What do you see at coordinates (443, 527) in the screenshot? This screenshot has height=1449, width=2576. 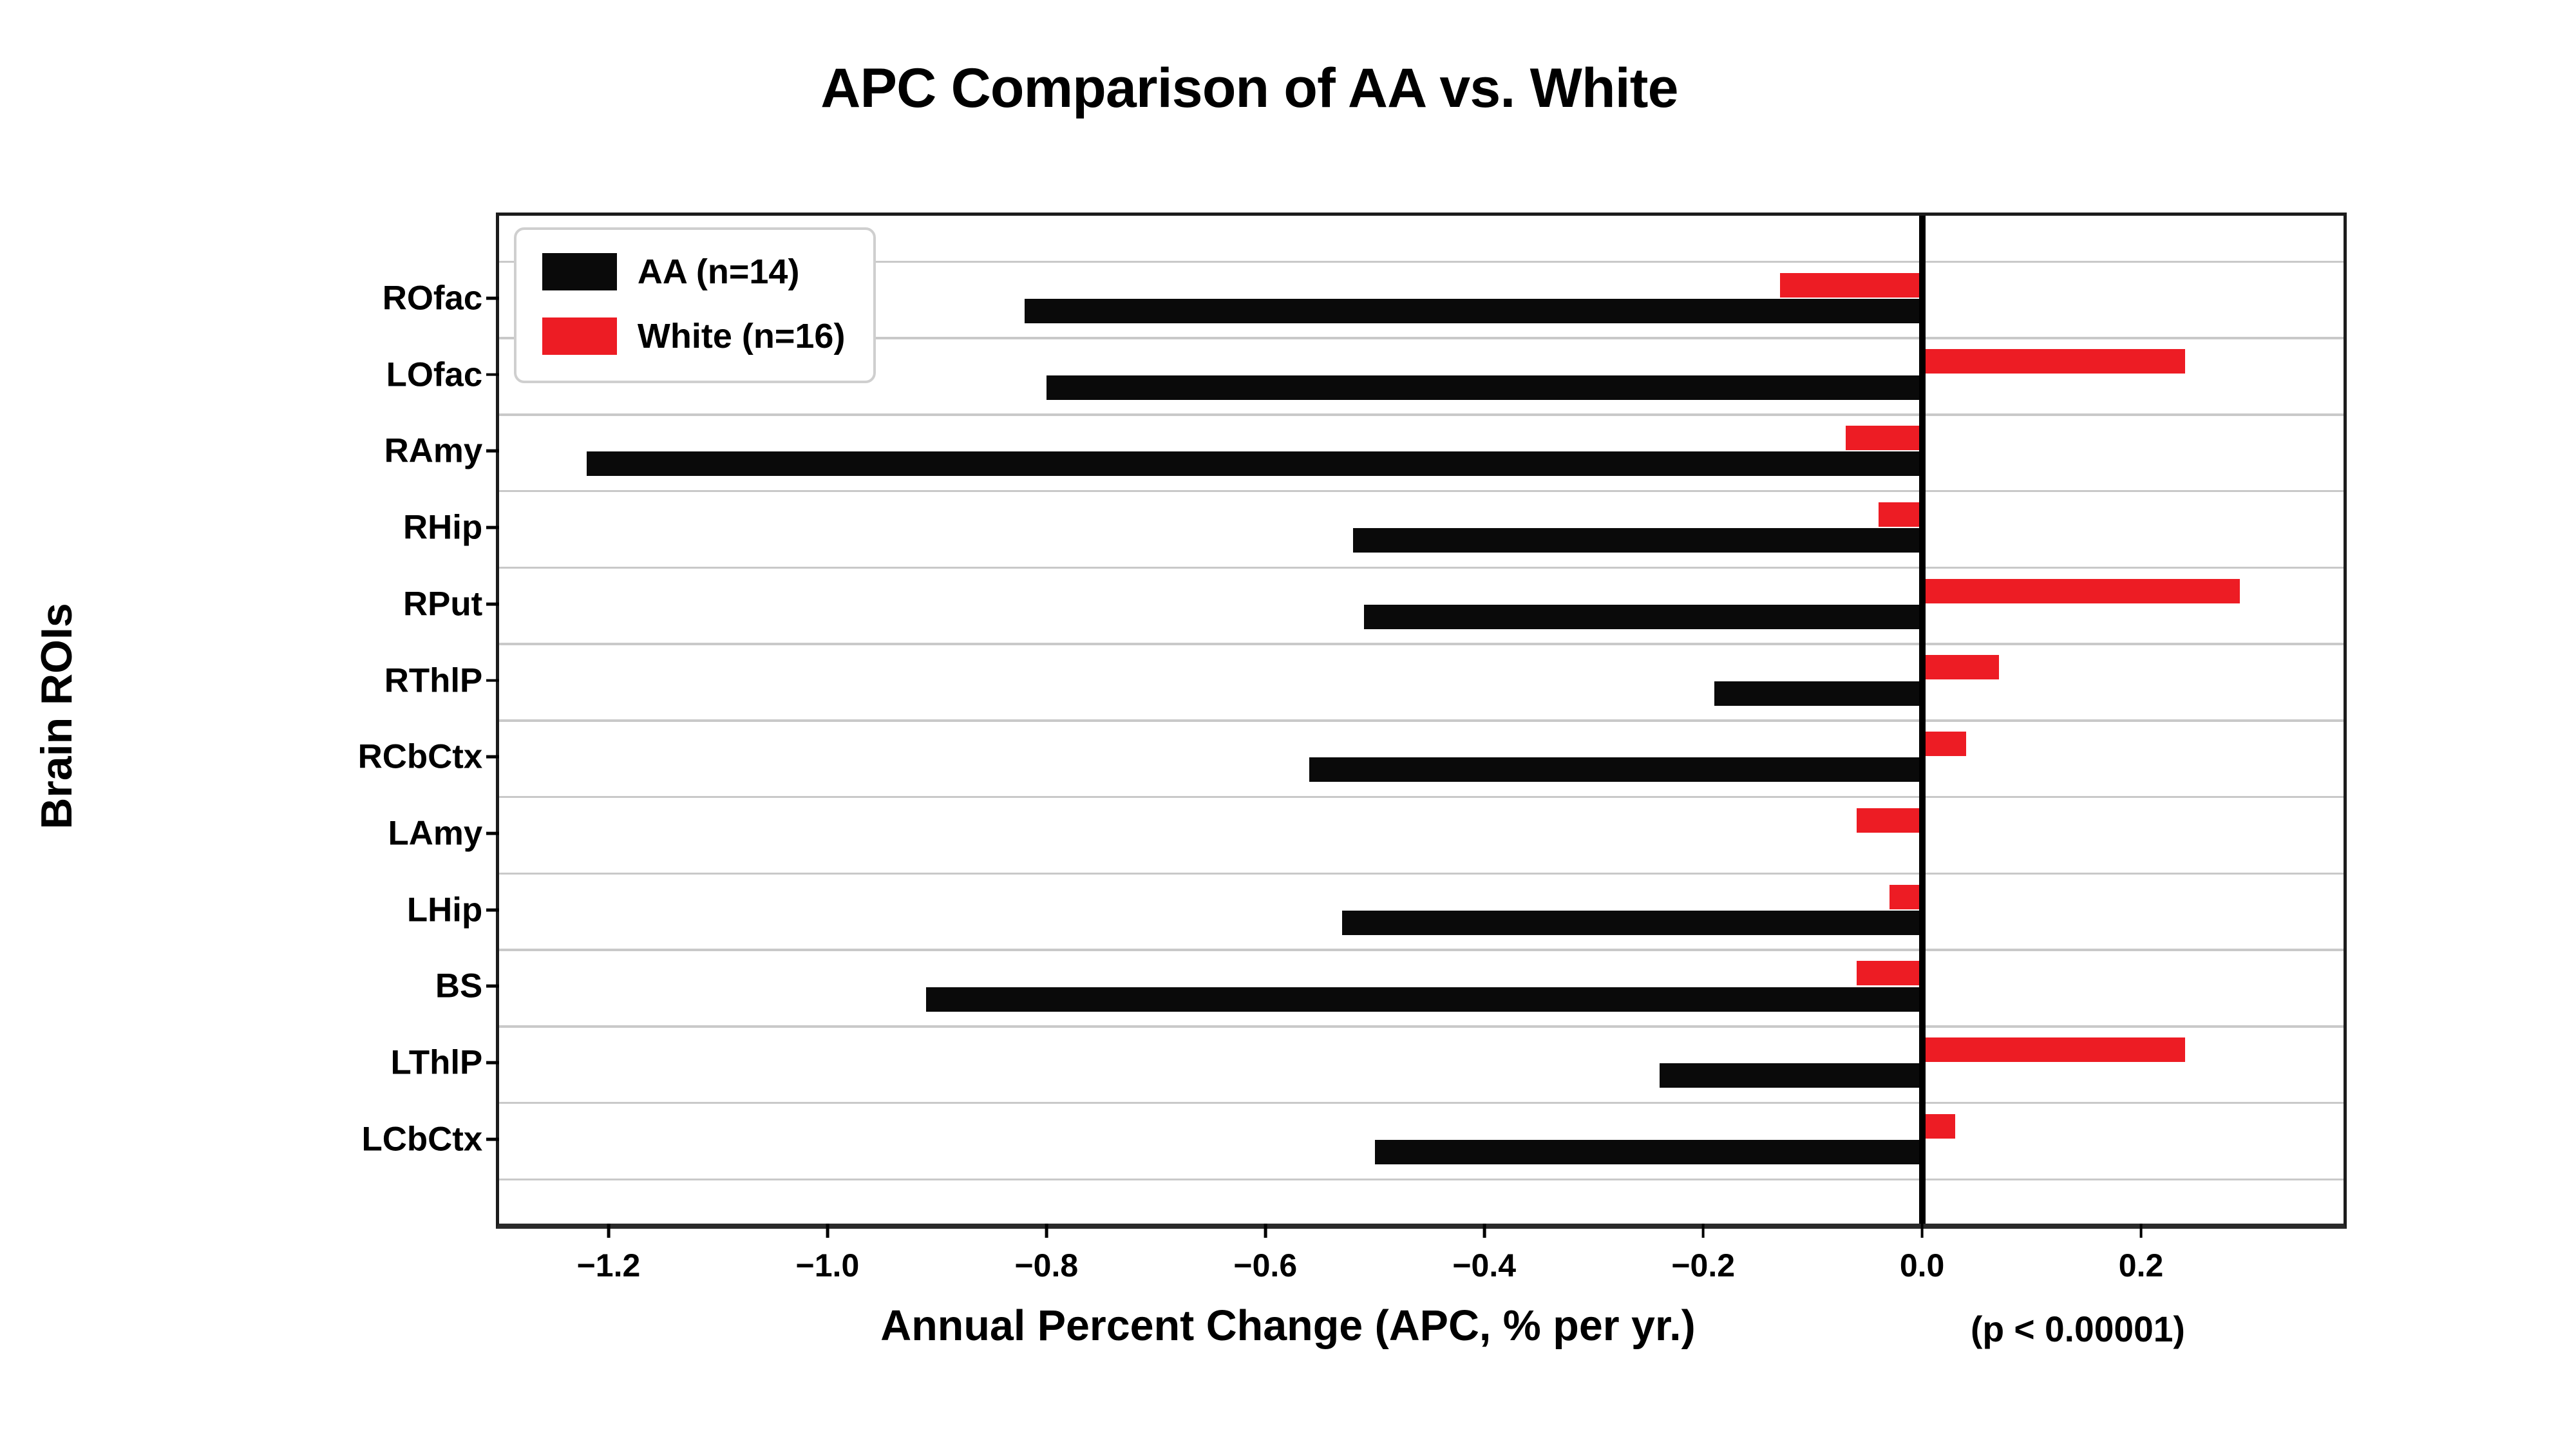 I see `y-cat-label-RHip: RHip` at bounding box center [443, 527].